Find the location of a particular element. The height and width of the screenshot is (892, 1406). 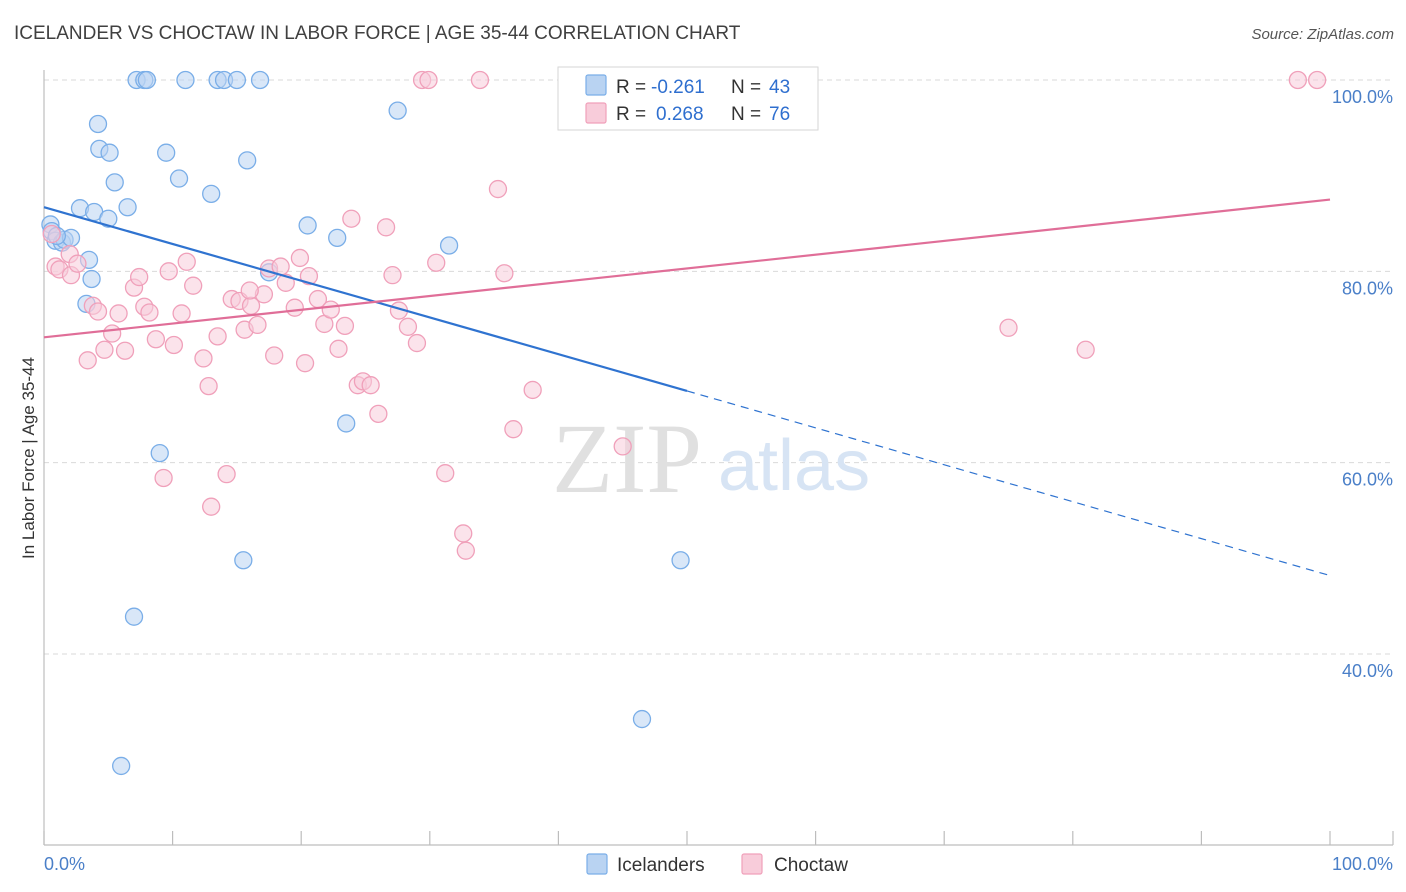

legend-choctaw-r-label: R = is located at coordinates (631, 114).